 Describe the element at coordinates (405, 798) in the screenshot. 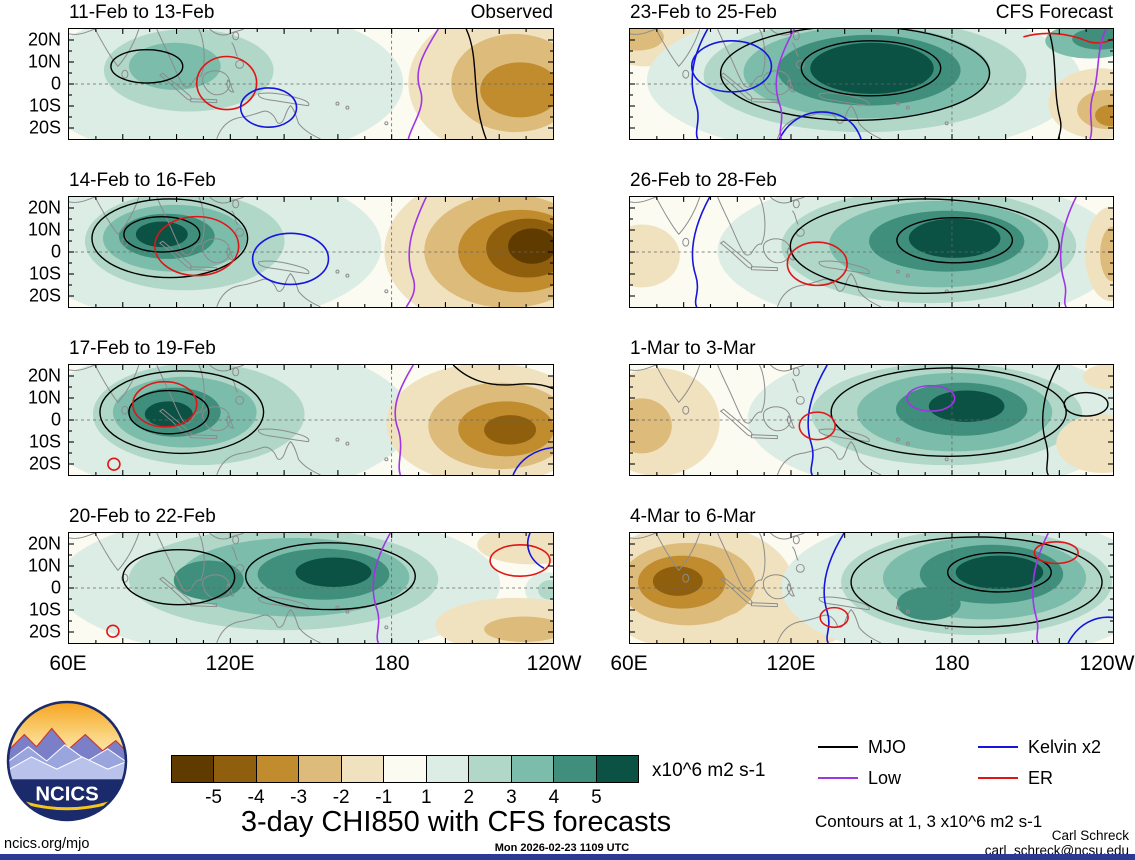

I see `colorbar-labels: -5 -4 -3 -2 -1 1 2 3 4 5` at that location.